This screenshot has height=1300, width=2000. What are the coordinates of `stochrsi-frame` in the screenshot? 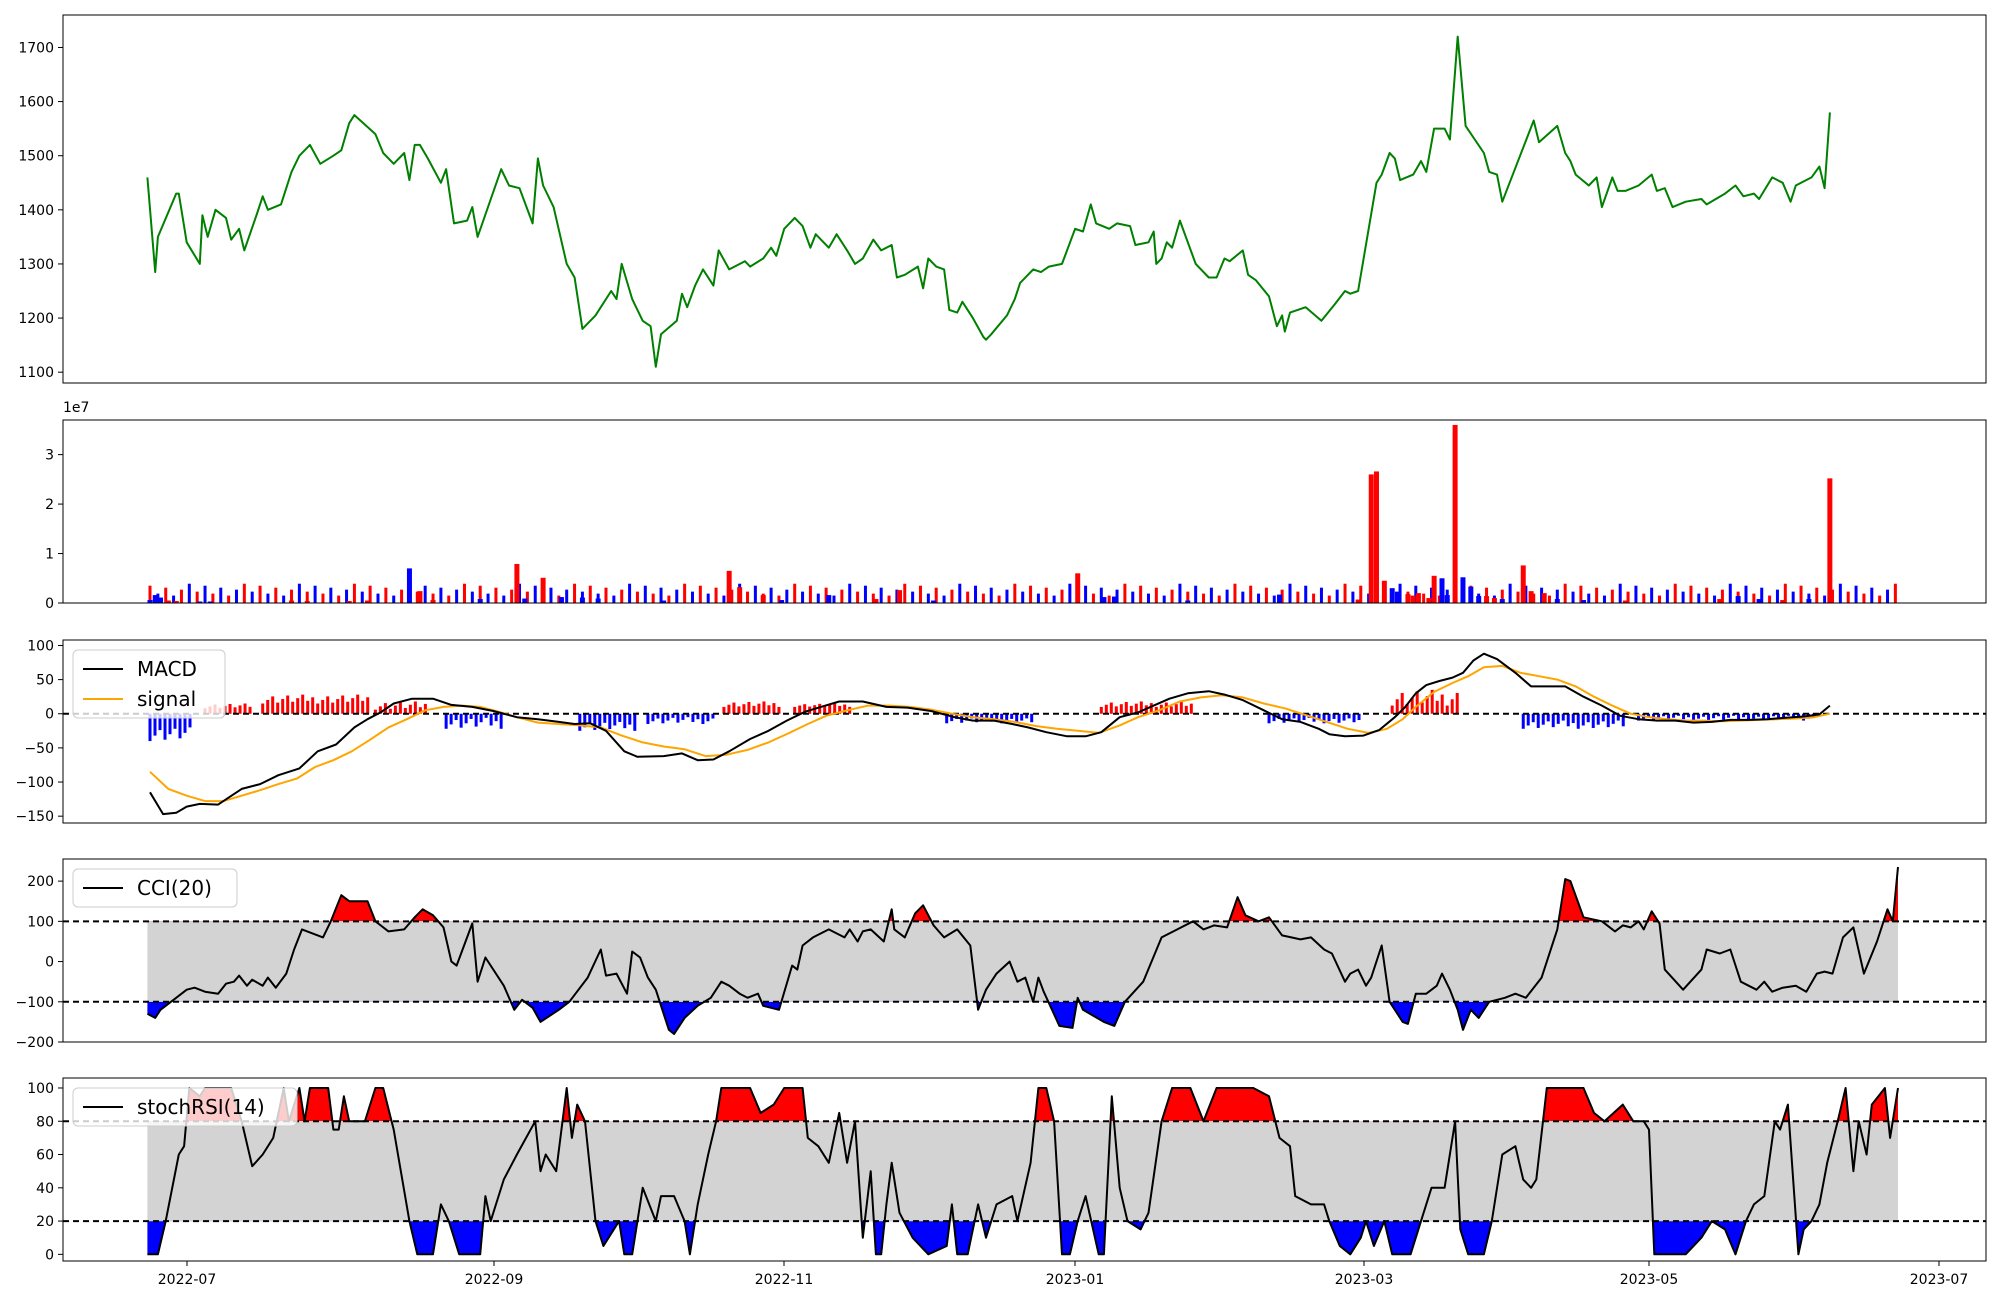 It's located at (1024, 1169).